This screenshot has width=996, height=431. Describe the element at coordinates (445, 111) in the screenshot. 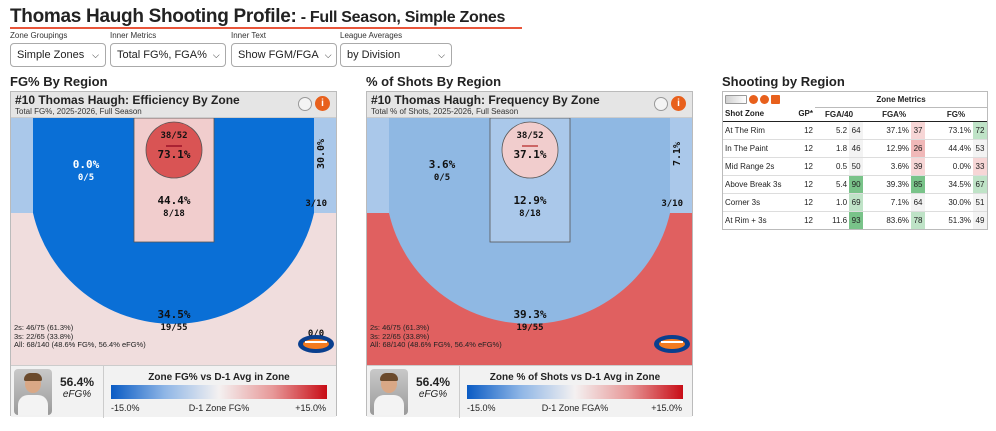

I see `panel-subtitle: Total % of Shots, 2025-2026, Full Season` at that location.